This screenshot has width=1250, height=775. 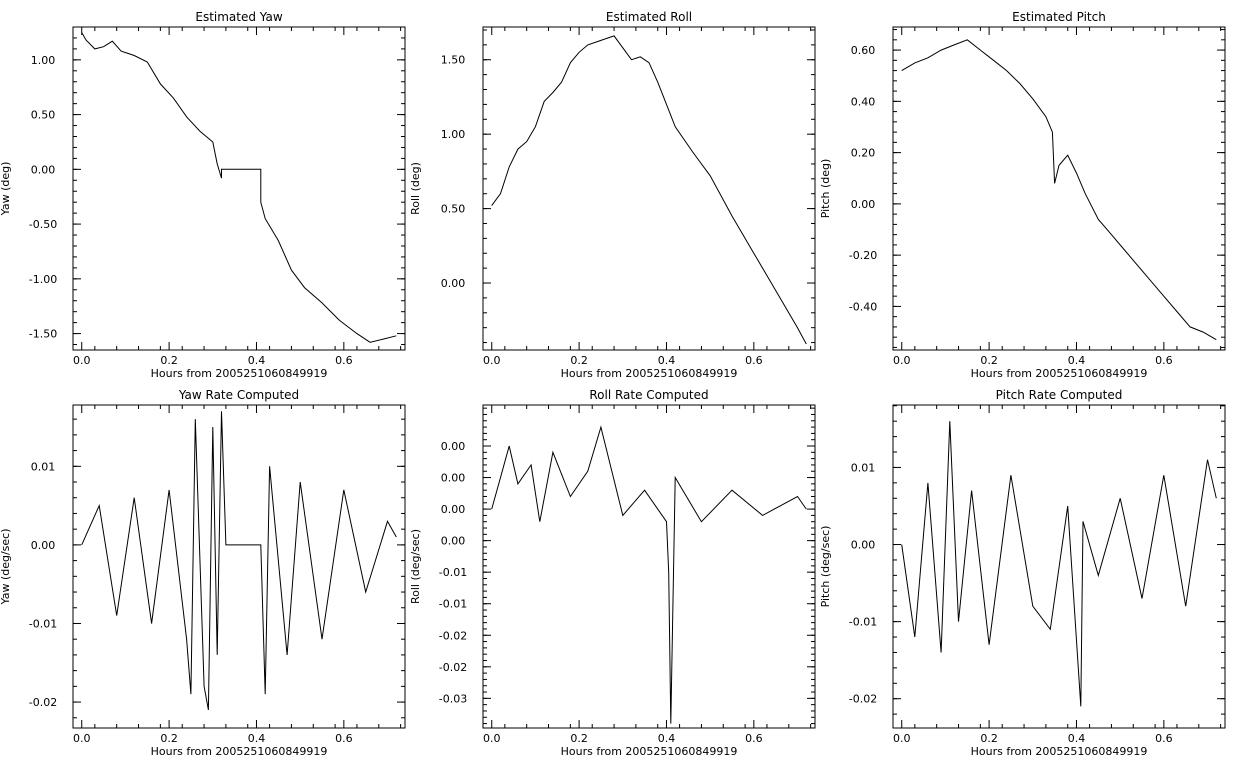 I want to click on y-tick-label: 1.50, so click(x=453, y=60).